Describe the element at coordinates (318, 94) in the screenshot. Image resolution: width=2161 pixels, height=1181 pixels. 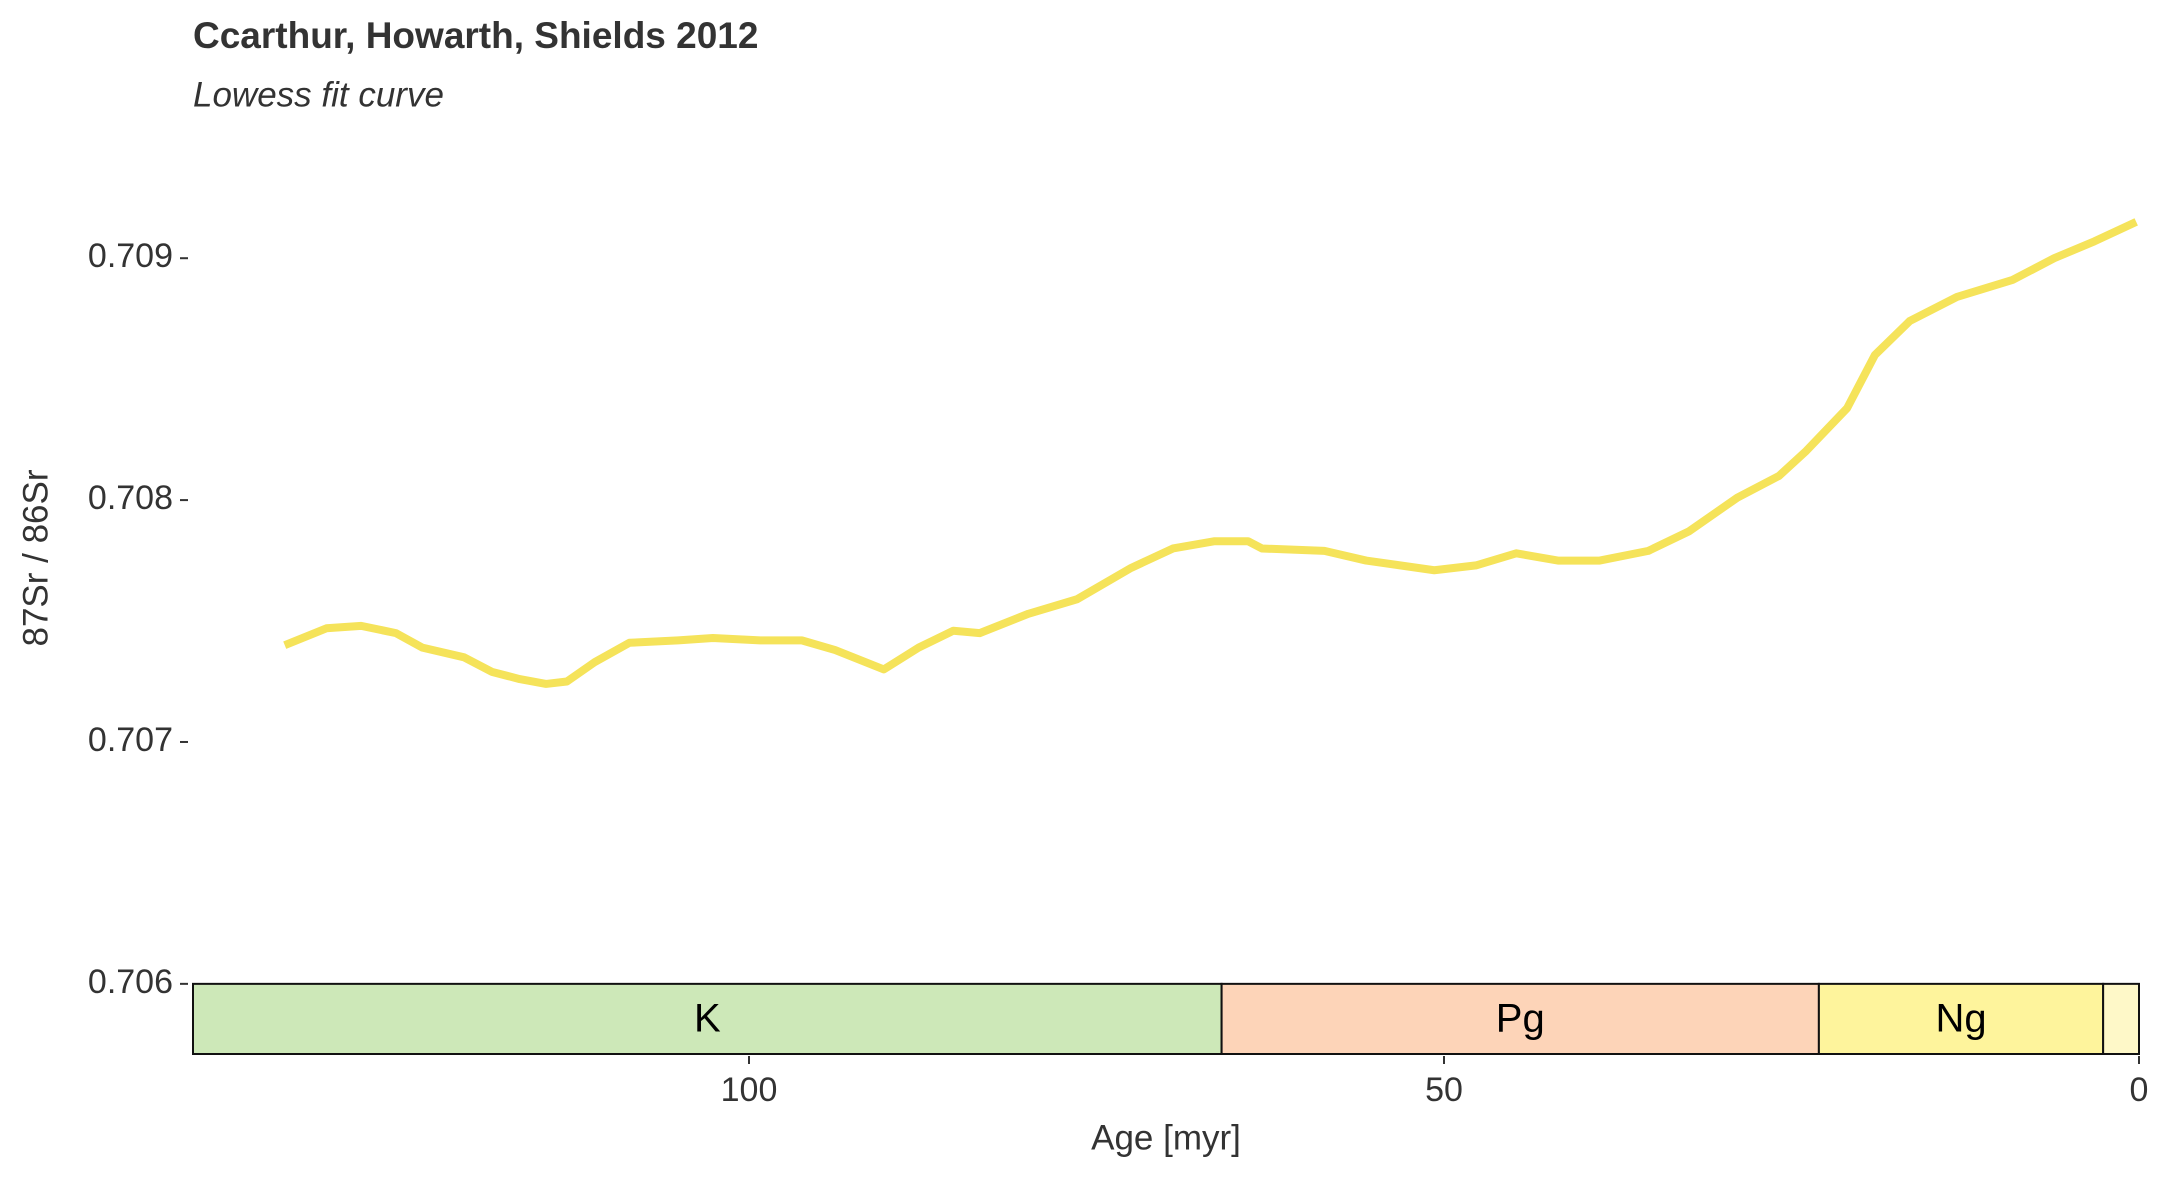
I see `chart-subtitle: Lowess fit curve` at that location.